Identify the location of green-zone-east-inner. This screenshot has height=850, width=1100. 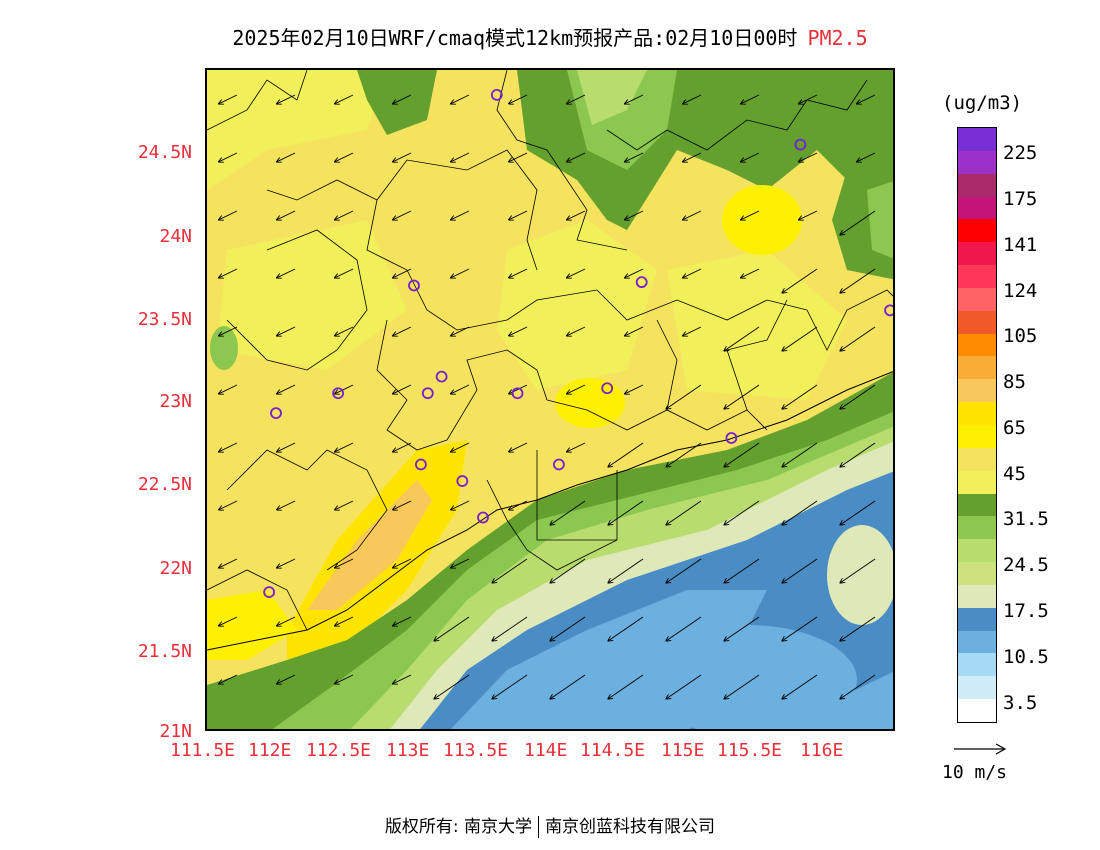
(880, 220).